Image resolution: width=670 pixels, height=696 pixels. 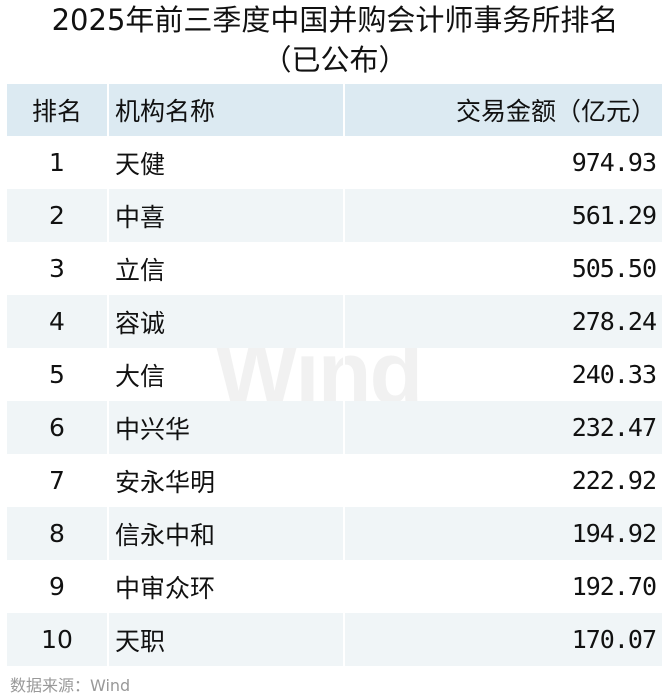 I want to click on header-rank: 排名, so click(x=57, y=110).